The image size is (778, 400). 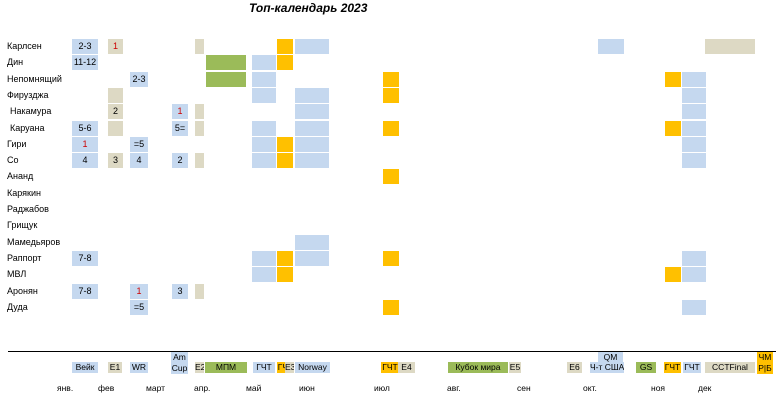 What do you see at coordinates (202, 388) in the screenshot?
I see `month-label: апр.` at bounding box center [202, 388].